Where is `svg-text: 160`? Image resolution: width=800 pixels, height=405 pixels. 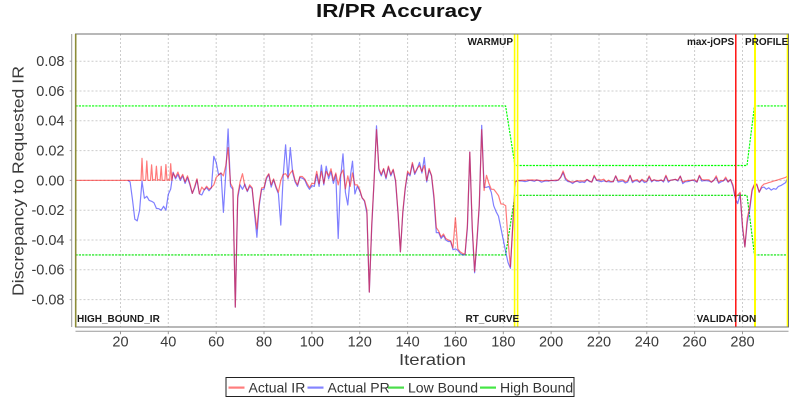
svg-text: 160 is located at coordinates (455, 342).